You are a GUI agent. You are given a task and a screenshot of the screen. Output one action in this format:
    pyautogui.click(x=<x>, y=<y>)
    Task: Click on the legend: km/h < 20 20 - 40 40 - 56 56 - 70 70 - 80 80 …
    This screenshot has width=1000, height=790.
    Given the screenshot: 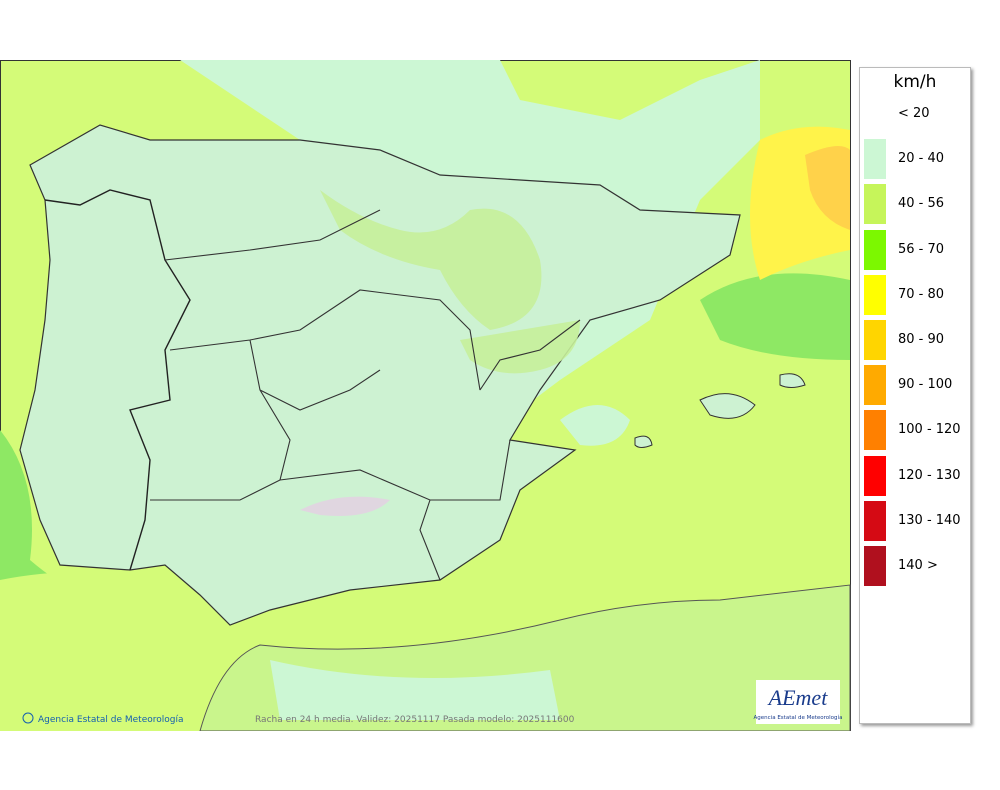 What is the action you would take?
    pyautogui.click(x=915, y=395)
    